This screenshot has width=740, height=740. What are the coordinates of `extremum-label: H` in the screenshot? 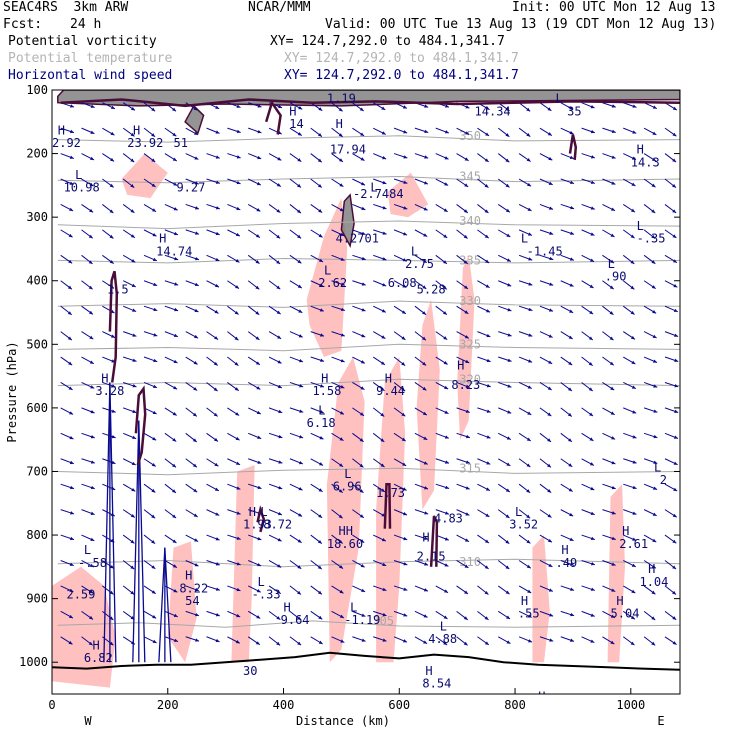 It's located at (162, 239).